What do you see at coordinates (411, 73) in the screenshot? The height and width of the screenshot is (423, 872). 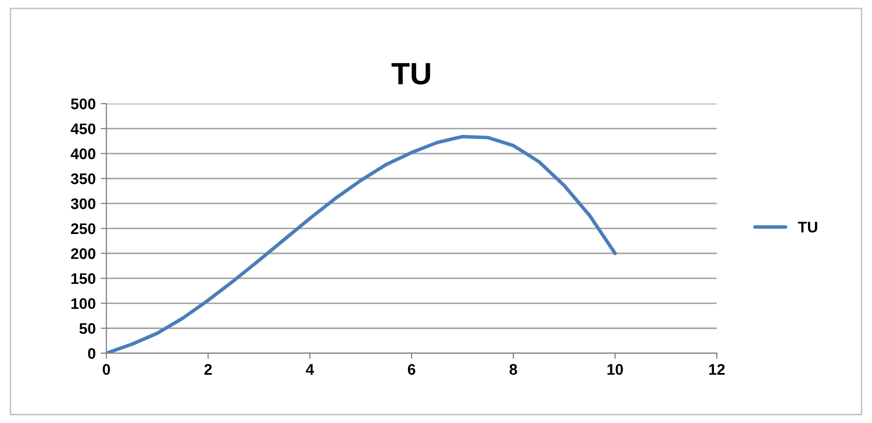 I see `chart-title: TU` at bounding box center [411, 73].